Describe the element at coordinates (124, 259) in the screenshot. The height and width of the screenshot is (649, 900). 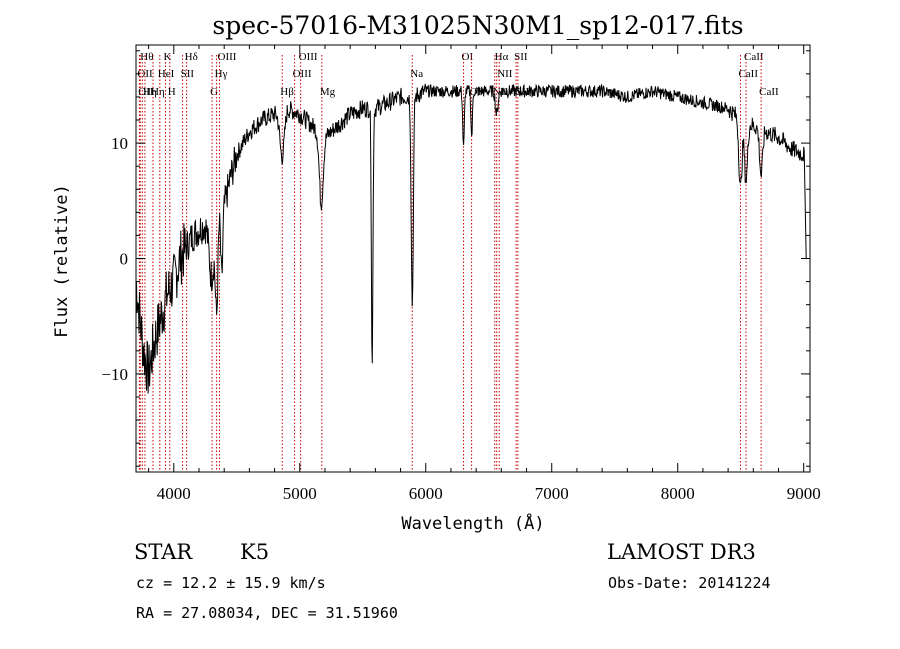
I see `y-tick-label: 0` at that location.